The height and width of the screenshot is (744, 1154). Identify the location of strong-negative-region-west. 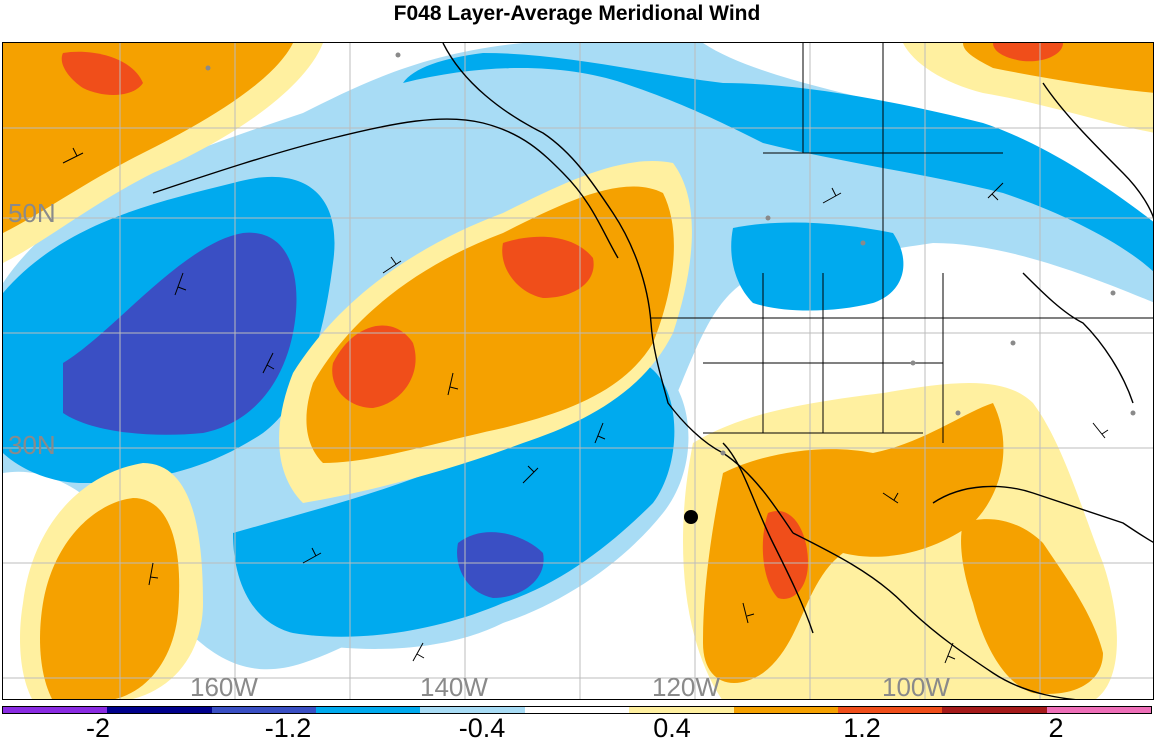
(180, 333).